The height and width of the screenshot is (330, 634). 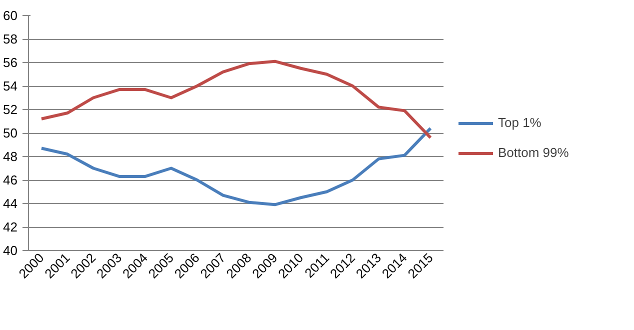 I want to click on y-tick-label: 50, so click(x=10, y=133).